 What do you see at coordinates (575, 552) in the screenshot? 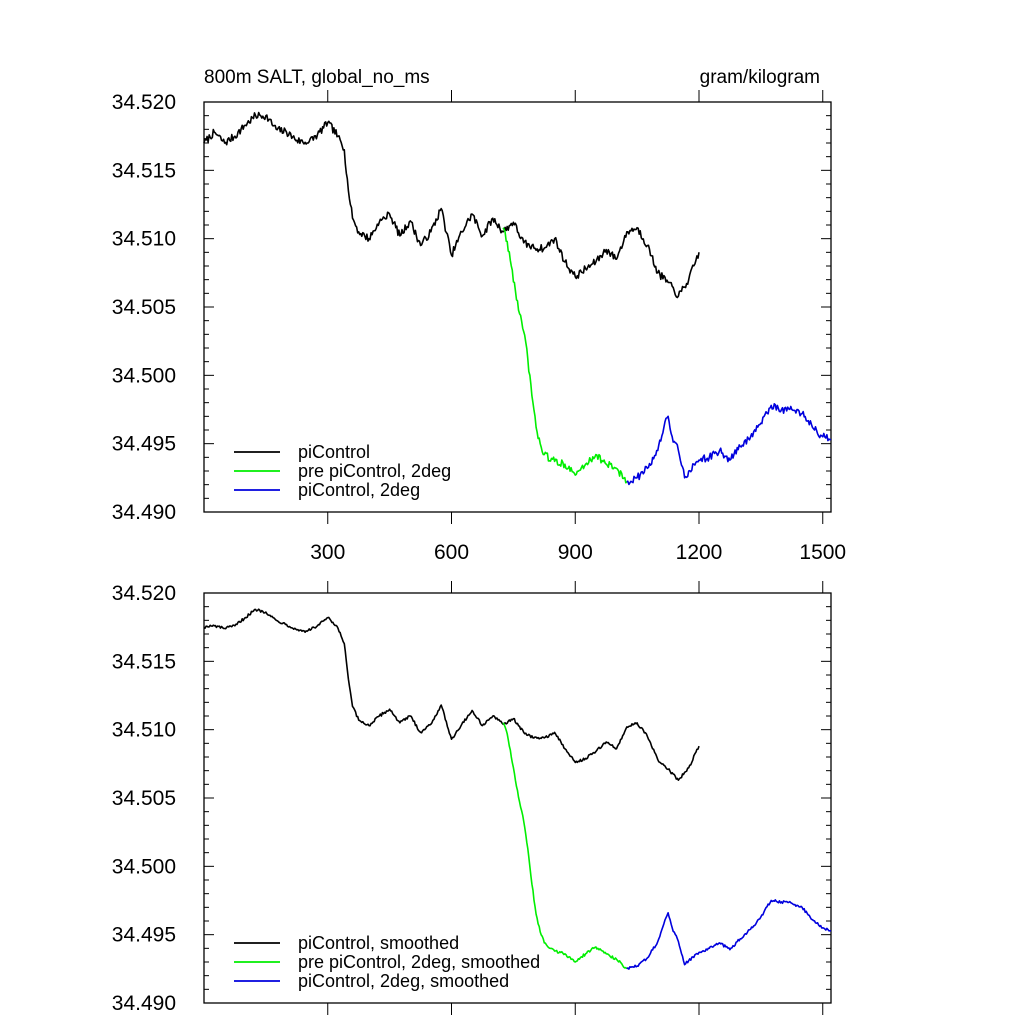
I see `x-tick-label: 900` at bounding box center [575, 552].